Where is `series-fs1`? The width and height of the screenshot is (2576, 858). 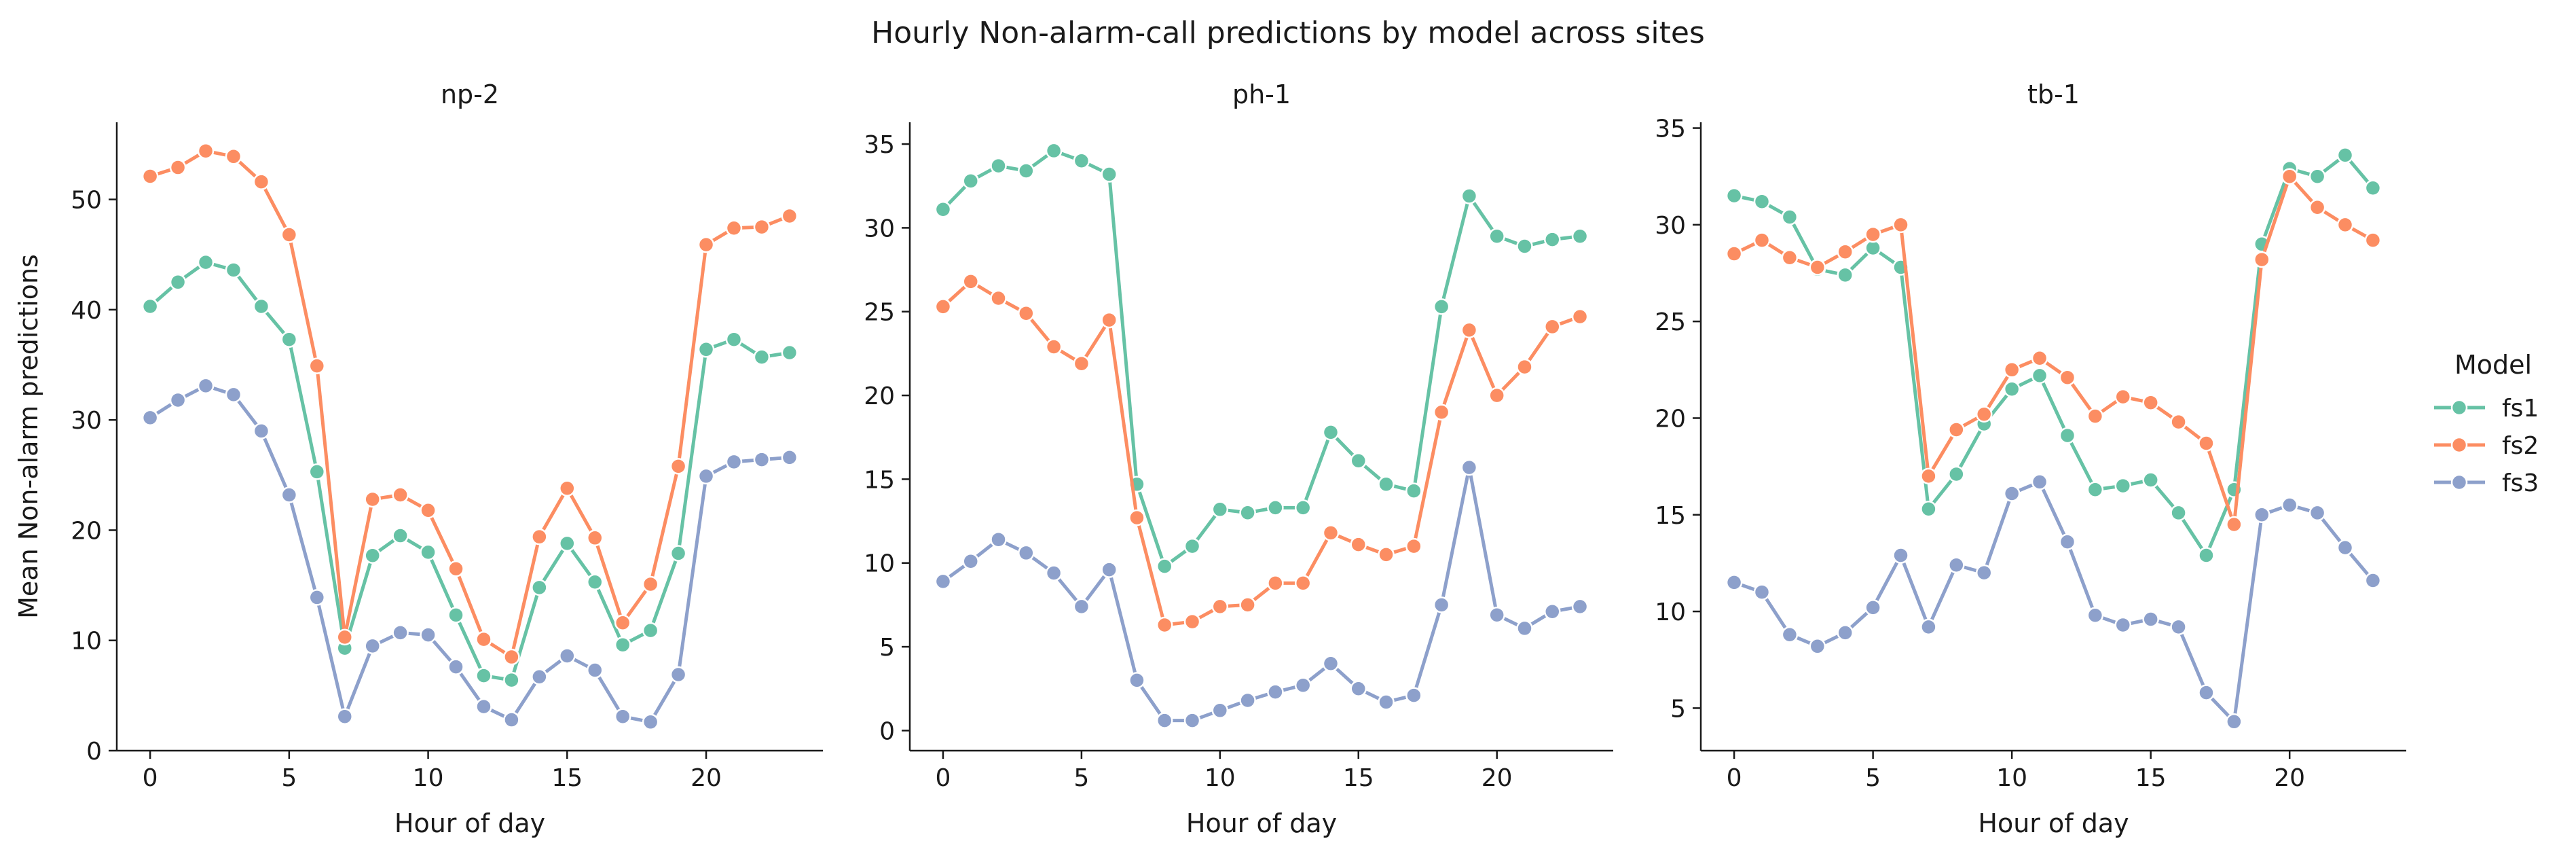 series-fs1 is located at coordinates (1261, 358).